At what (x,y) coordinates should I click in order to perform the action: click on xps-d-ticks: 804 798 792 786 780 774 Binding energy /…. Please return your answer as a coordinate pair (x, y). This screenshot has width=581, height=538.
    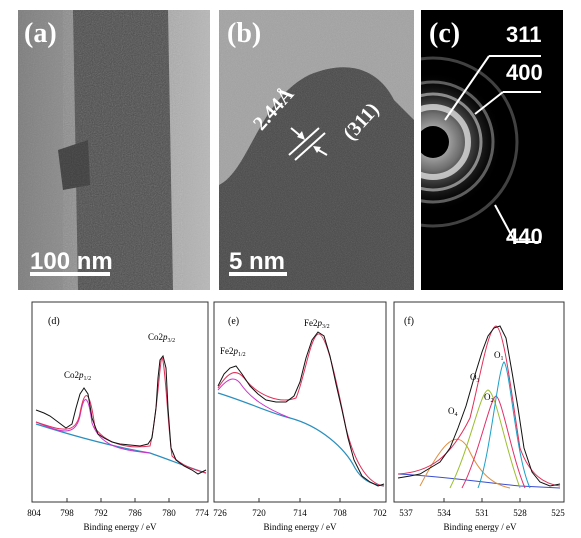
    Looking at the image, I should click on (118, 520).